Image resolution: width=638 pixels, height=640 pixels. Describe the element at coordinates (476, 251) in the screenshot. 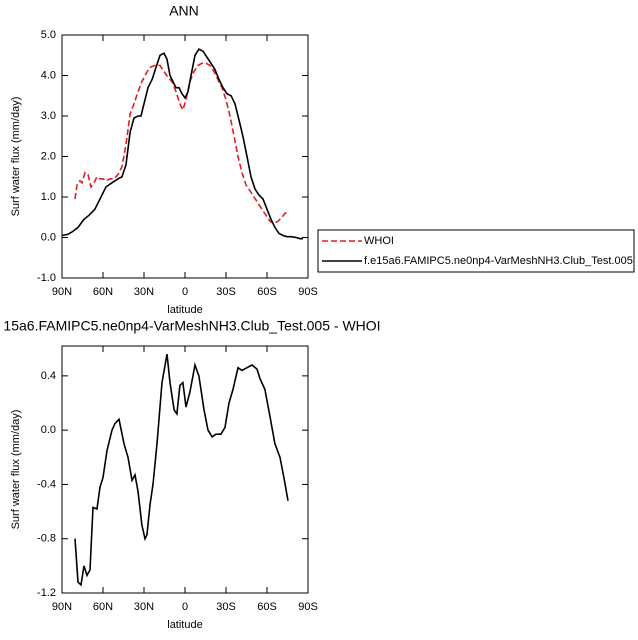

I see `legend-box` at that location.